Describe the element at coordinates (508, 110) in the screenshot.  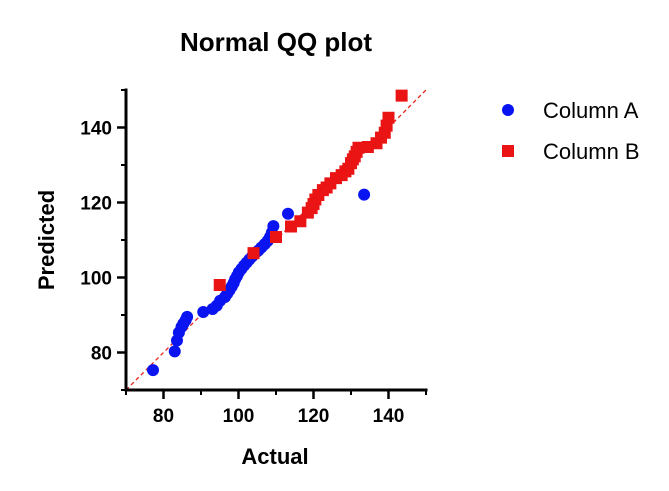
I see `legend-marker-circle` at that location.